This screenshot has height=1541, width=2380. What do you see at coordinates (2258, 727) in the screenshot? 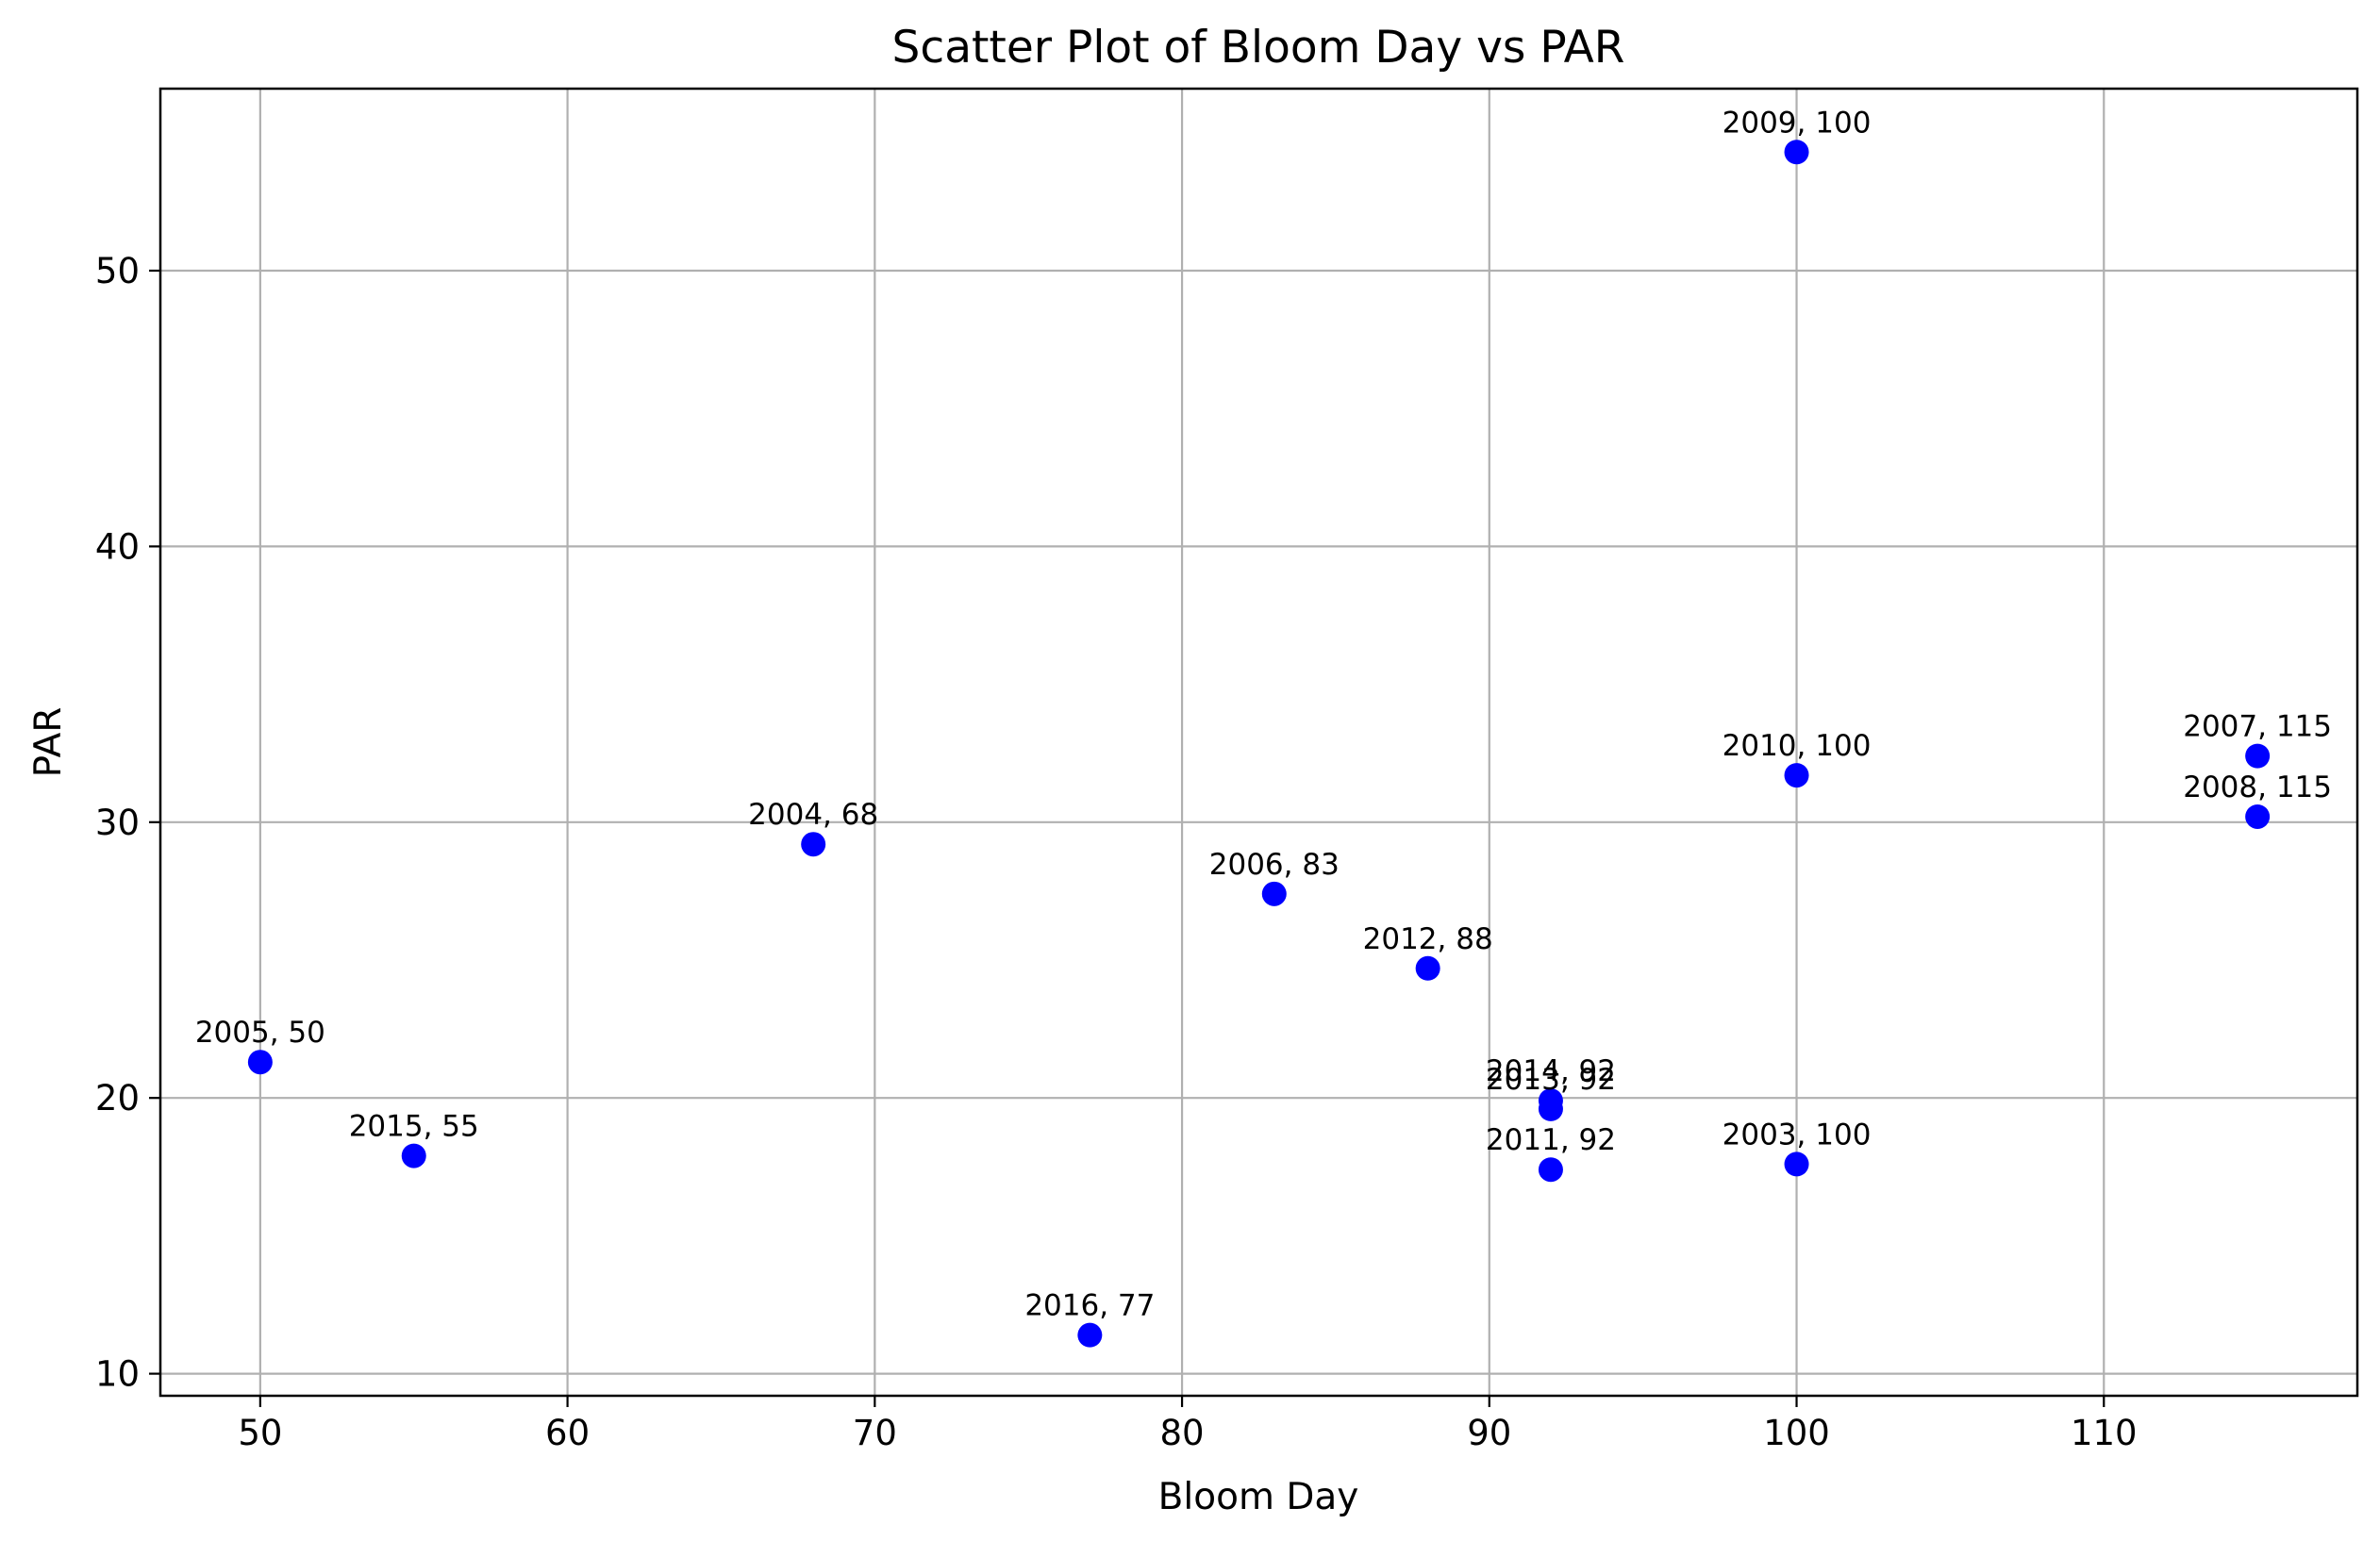
I see `point-label: 2007, 115` at bounding box center [2258, 727].